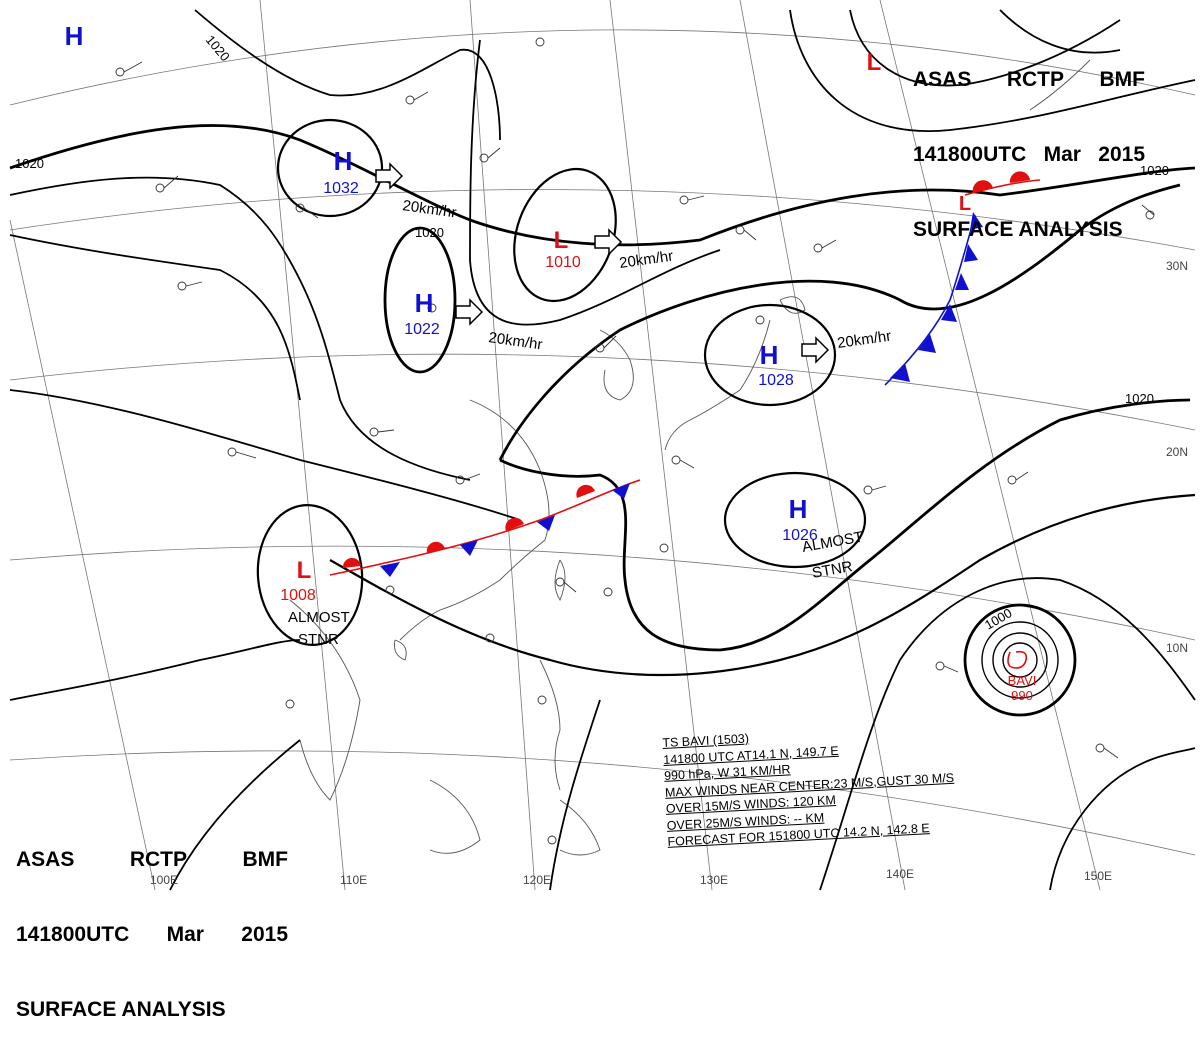  I want to click on isobar-1000-typhoon, so click(1020, 660).